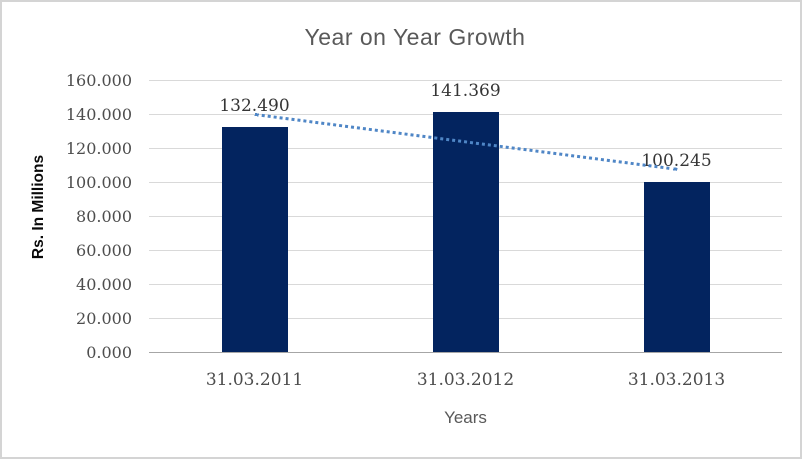  What do you see at coordinates (104, 250) in the screenshot?
I see `y-axis-tick-label: 60.000` at bounding box center [104, 250].